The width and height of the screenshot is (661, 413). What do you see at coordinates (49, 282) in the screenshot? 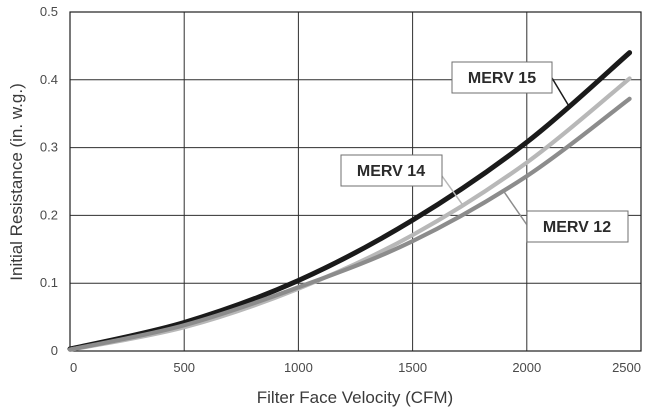
I see `y-tick-label: 0.1` at bounding box center [49, 282].